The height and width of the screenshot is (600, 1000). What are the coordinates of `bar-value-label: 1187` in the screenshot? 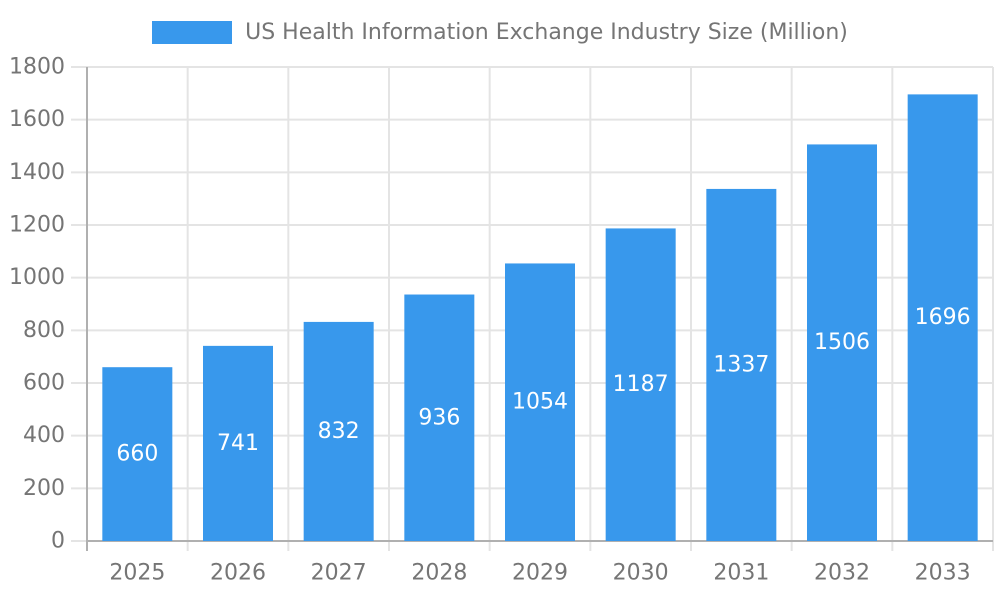 It's located at (641, 384).